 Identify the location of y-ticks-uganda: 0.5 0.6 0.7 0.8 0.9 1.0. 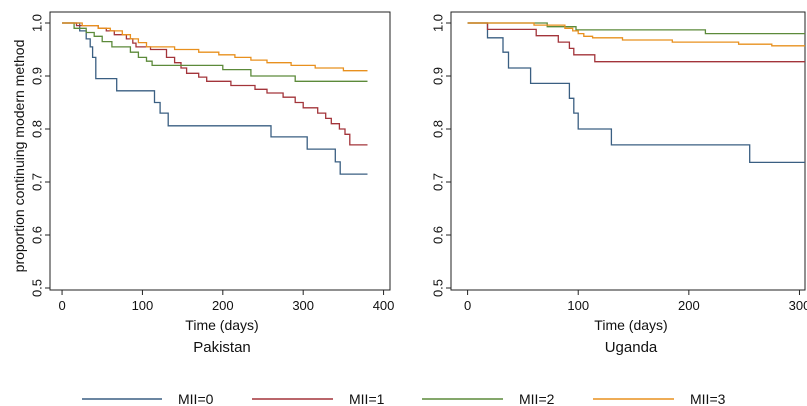
(441, 155).